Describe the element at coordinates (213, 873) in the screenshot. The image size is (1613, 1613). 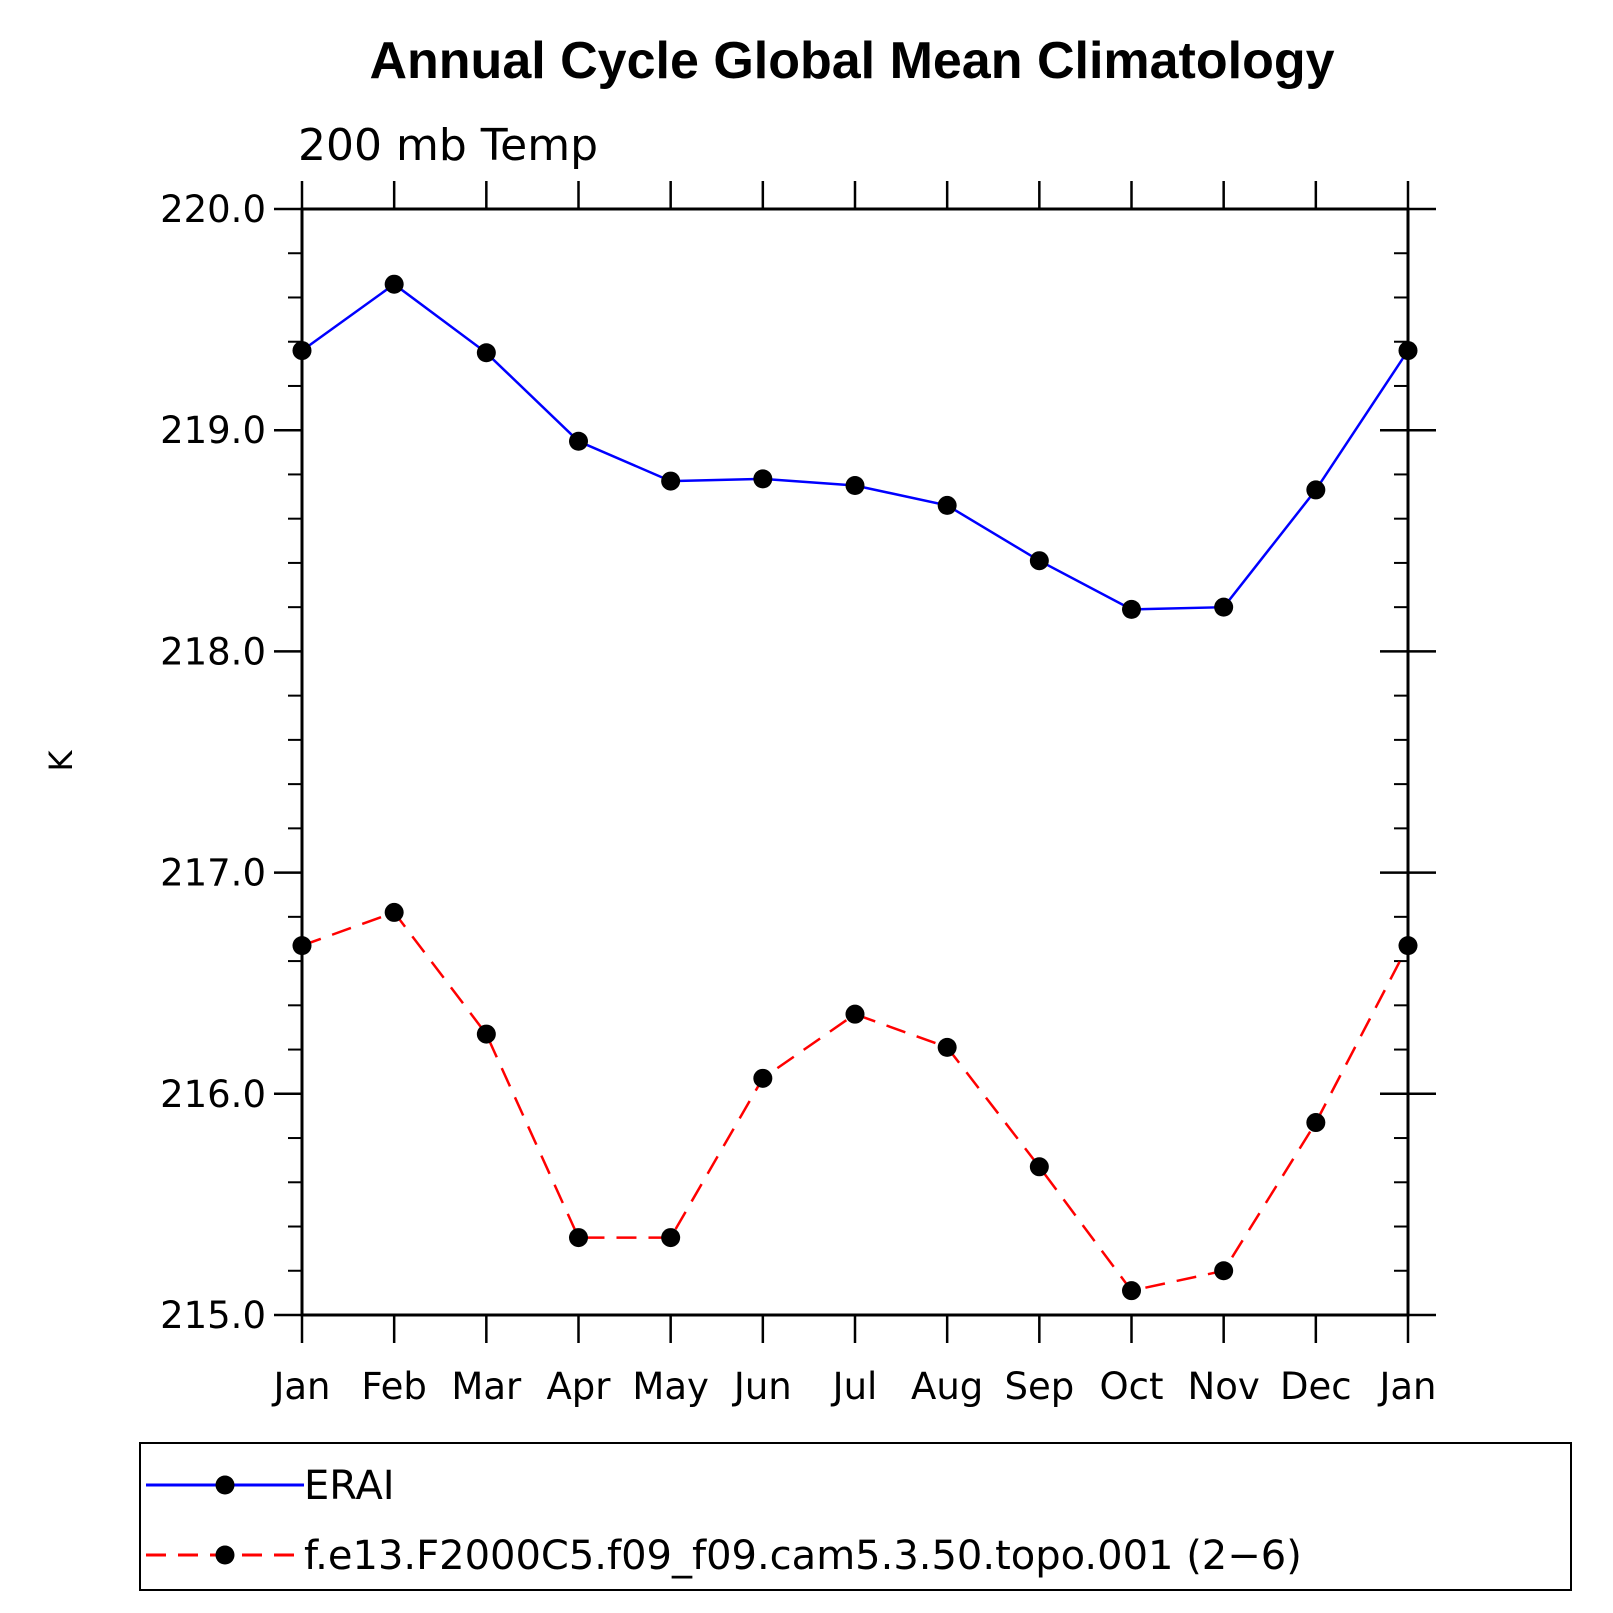
I see `y-tick-label: 217.0` at that location.